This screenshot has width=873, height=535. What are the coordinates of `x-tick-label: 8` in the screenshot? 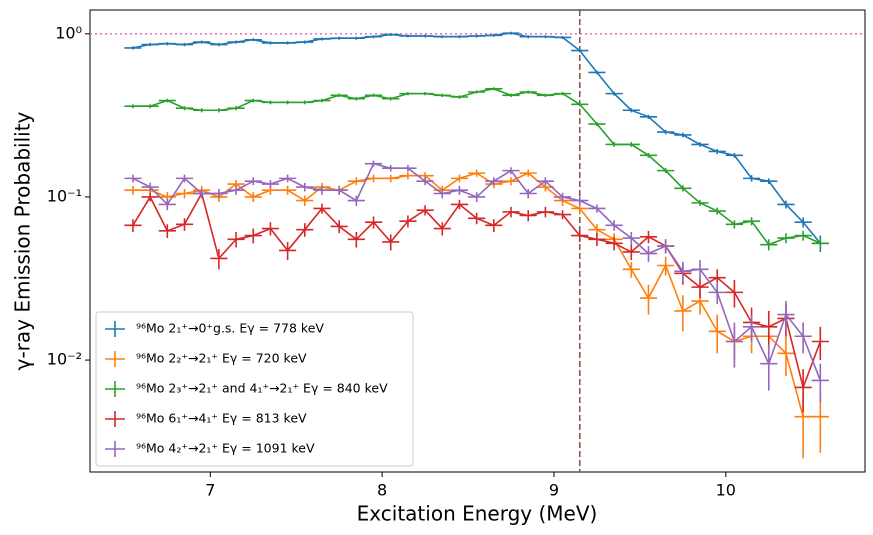 It's located at (382, 490).